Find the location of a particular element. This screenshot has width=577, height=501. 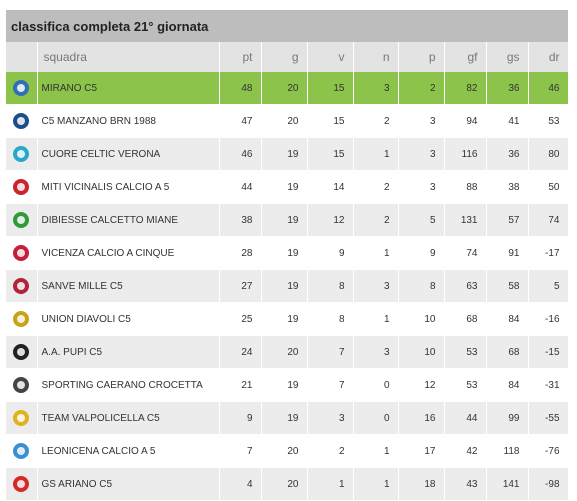

team-name: MITI VICINALIS CALCIO A 5 is located at coordinates (128, 187).